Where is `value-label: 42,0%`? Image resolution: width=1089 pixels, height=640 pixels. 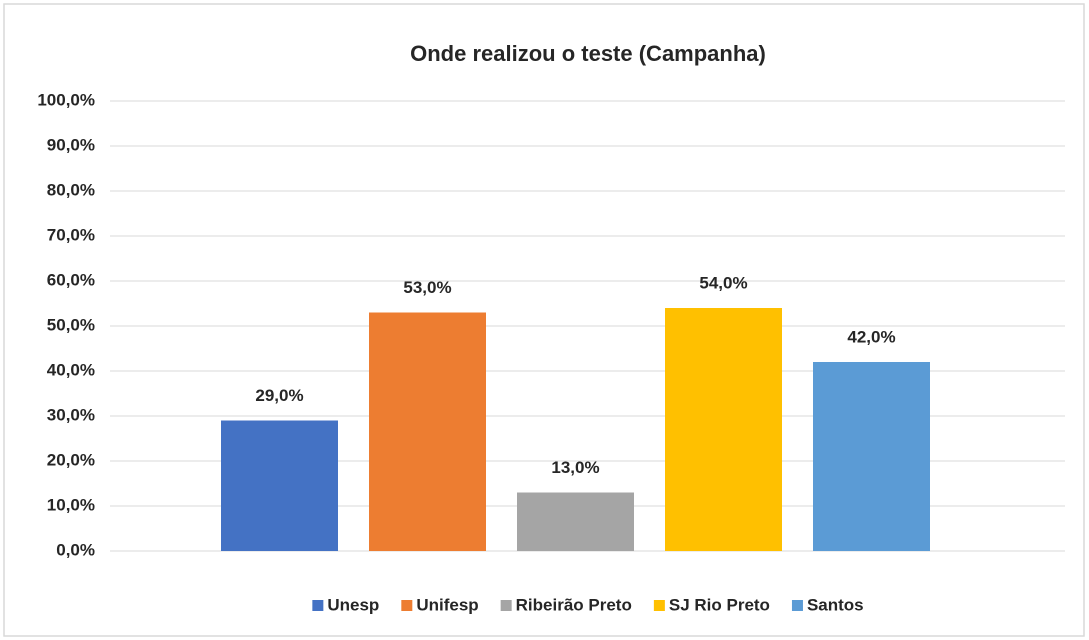 value-label: 42,0% is located at coordinates (871, 336).